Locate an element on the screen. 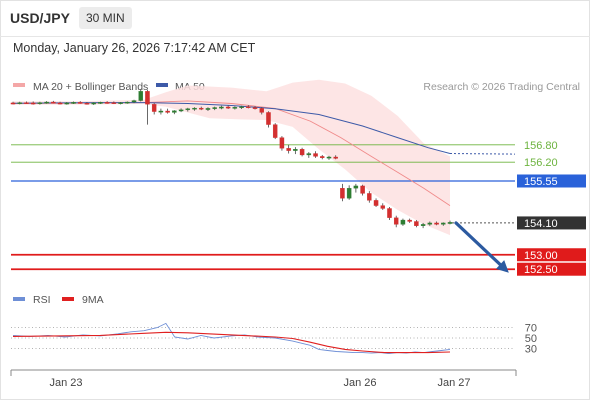 This screenshot has width=590, height=400. ma50-projection-line is located at coordinates (482, 154).